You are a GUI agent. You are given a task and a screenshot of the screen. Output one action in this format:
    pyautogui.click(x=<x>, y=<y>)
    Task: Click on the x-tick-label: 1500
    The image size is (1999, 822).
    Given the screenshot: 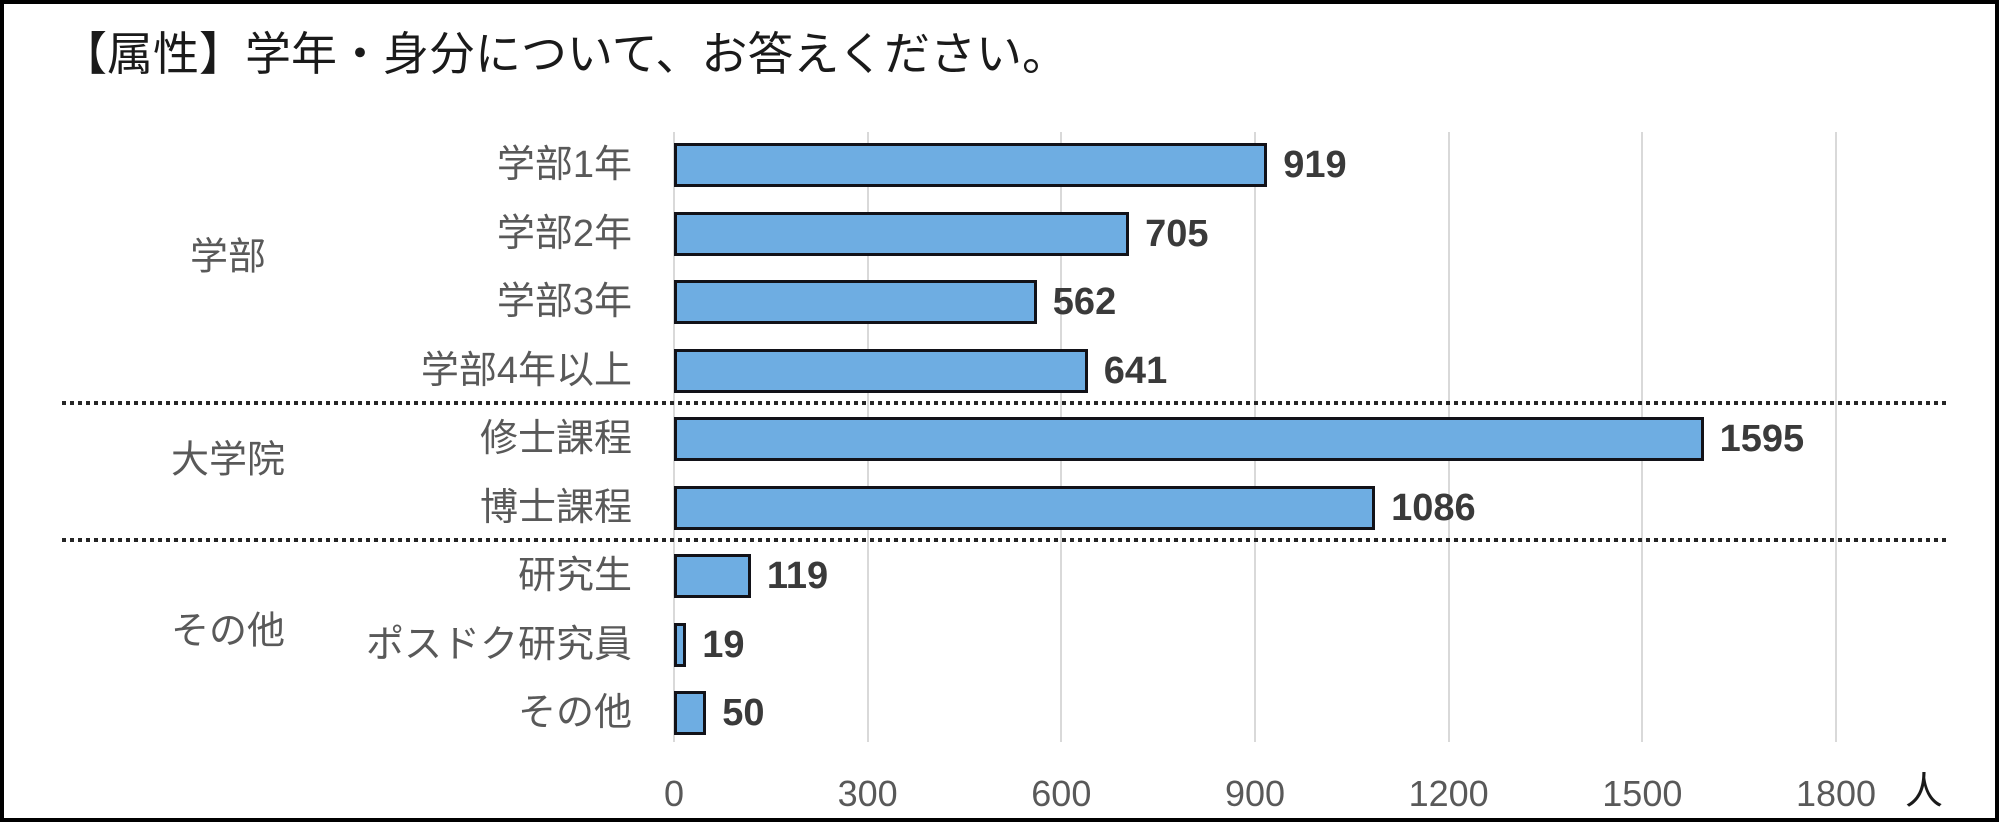 What is the action you would take?
    pyautogui.click(x=1642, y=793)
    